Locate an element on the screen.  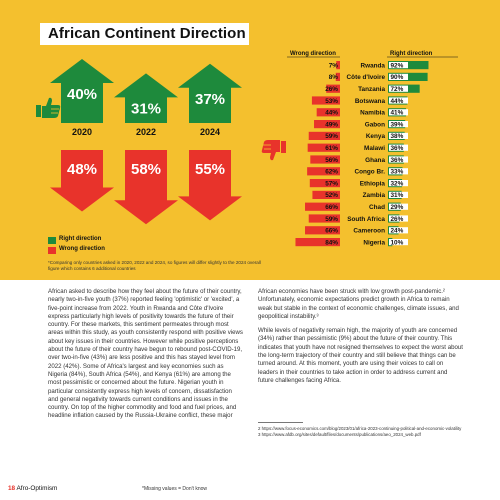
country-label-5: Gabon is located at coordinates (375, 124).